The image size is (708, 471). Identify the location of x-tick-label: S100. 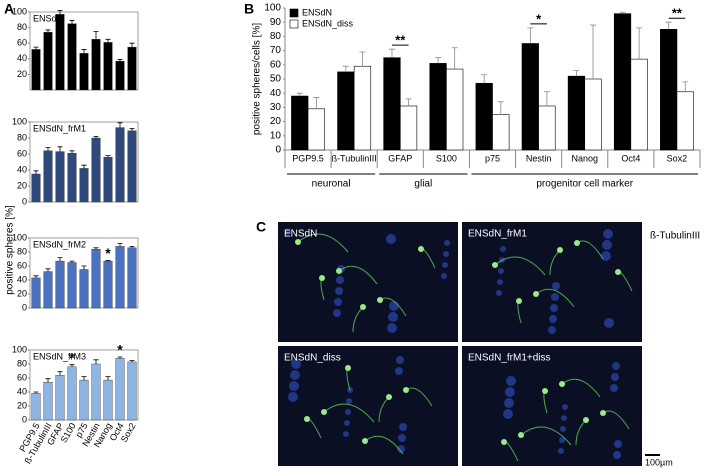
(446, 158).